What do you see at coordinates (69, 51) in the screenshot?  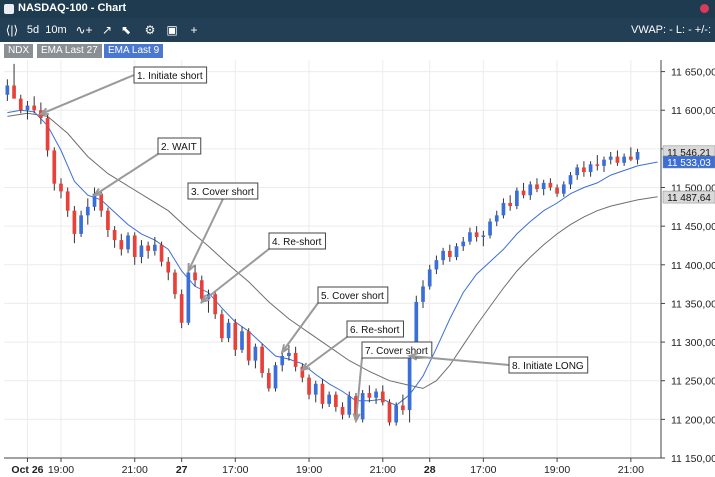 I see `legend-ema-27: EMA Last 27` at bounding box center [69, 51].